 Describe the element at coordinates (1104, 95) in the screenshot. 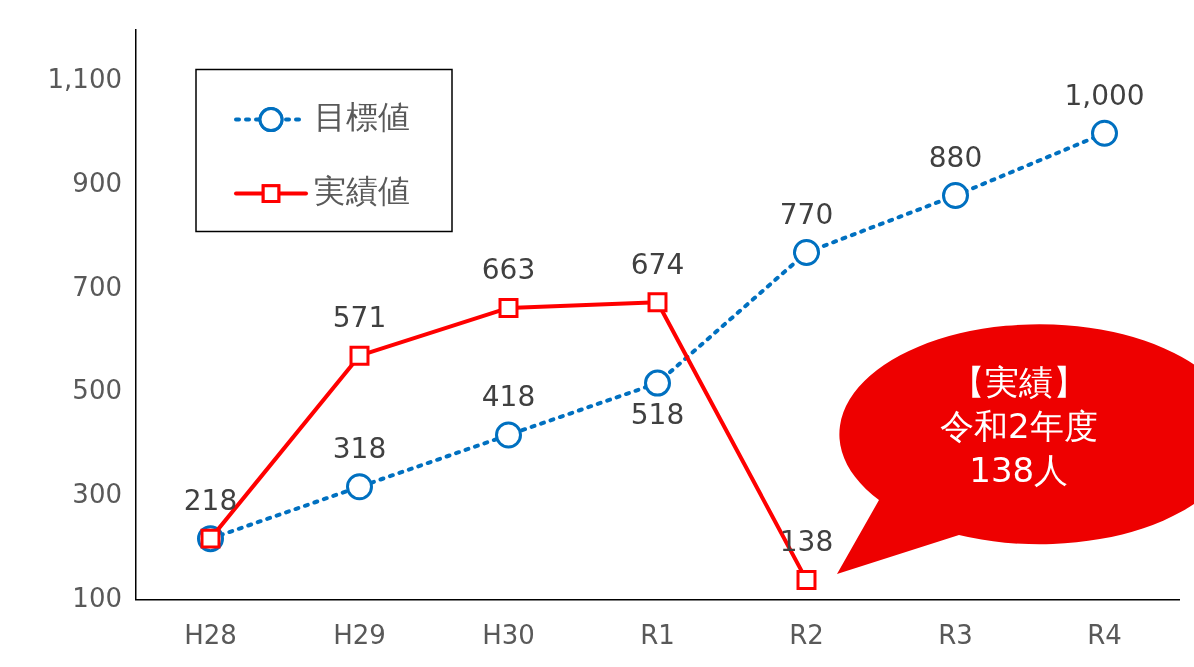

I see `data-label: 1,000` at that location.